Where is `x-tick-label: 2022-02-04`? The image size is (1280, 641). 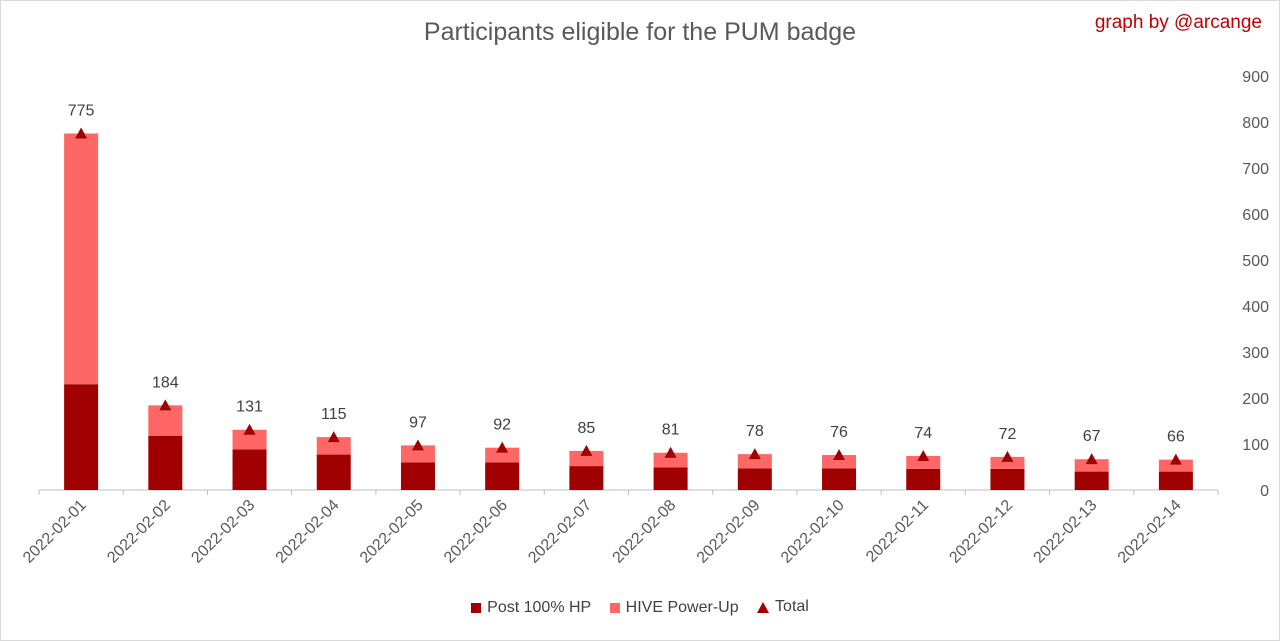
x-tick-label: 2022-02-04 is located at coordinates (308, 532).